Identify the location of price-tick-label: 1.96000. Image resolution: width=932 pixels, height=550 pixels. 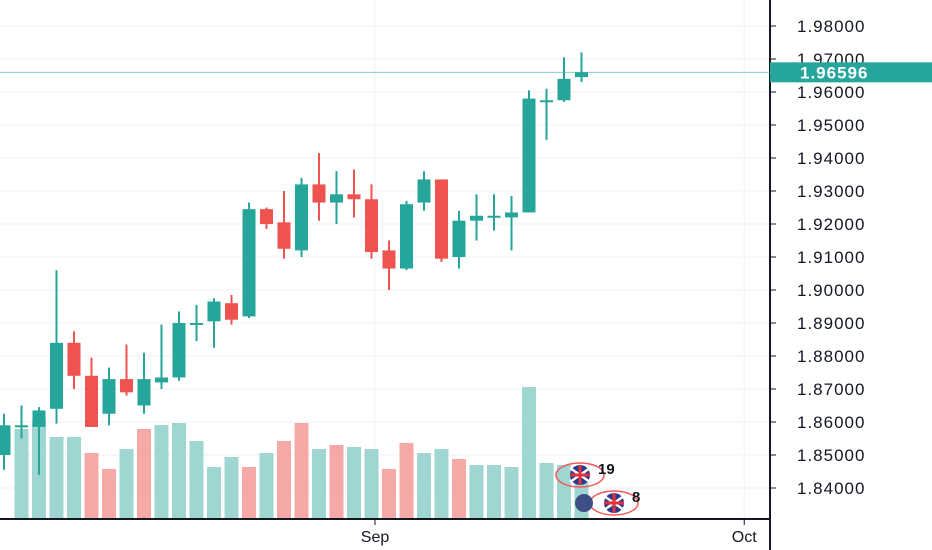
(831, 92).